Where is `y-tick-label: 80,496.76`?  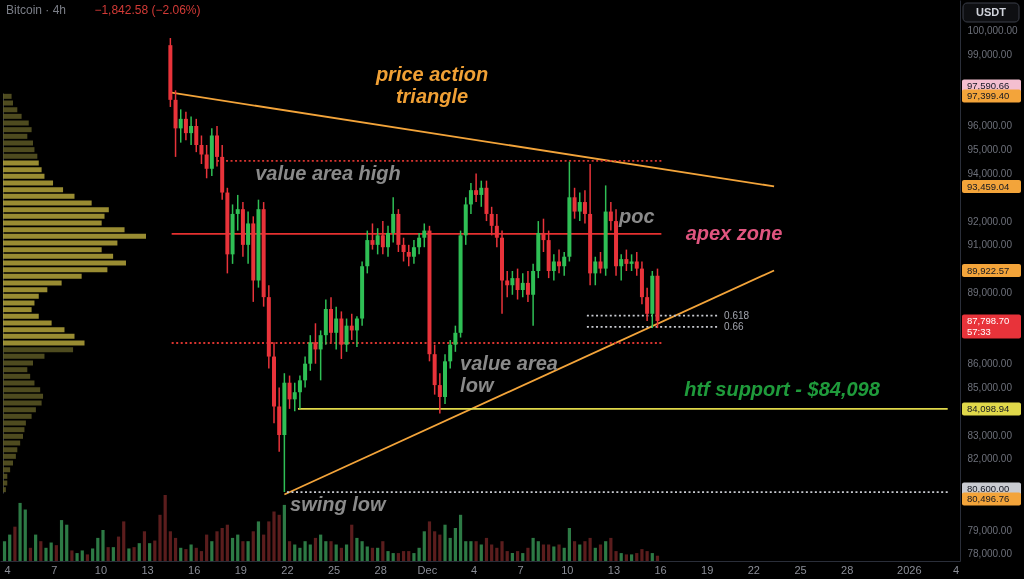
y-tick-label: 80,496.76 is located at coordinates (988, 499).